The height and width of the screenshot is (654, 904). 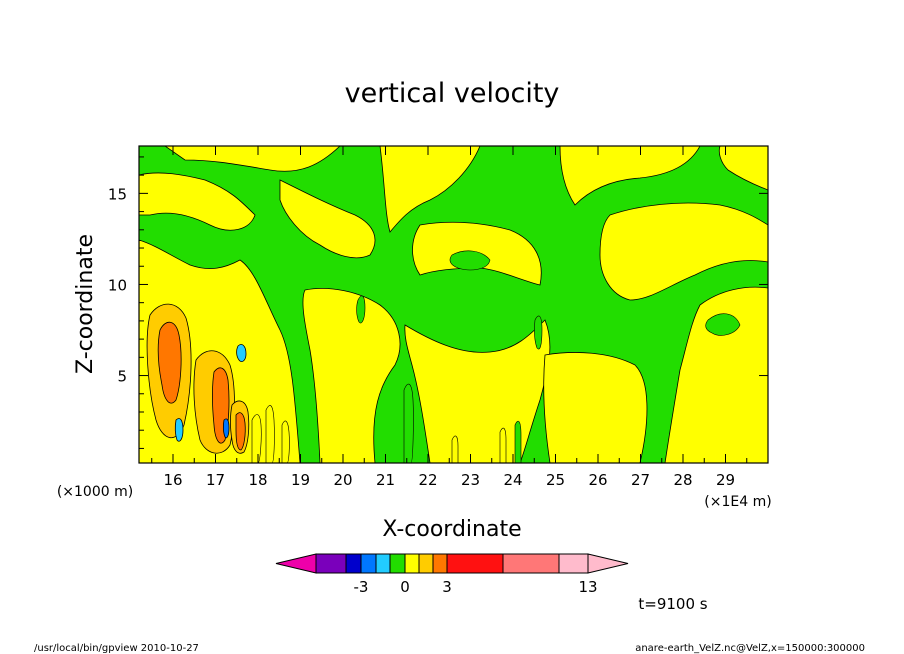 I want to click on x-tick-label-27: 27, so click(x=640, y=480).